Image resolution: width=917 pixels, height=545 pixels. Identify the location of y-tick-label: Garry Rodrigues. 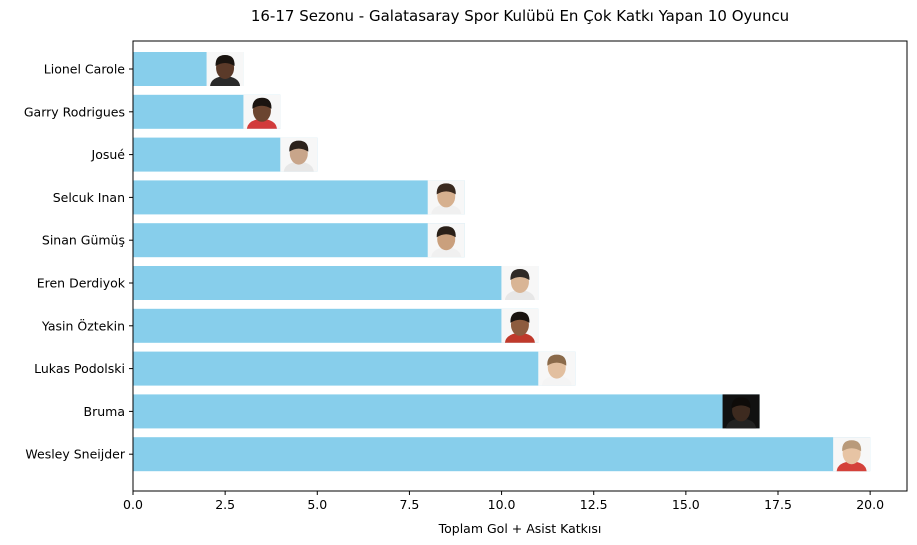
(74, 111).